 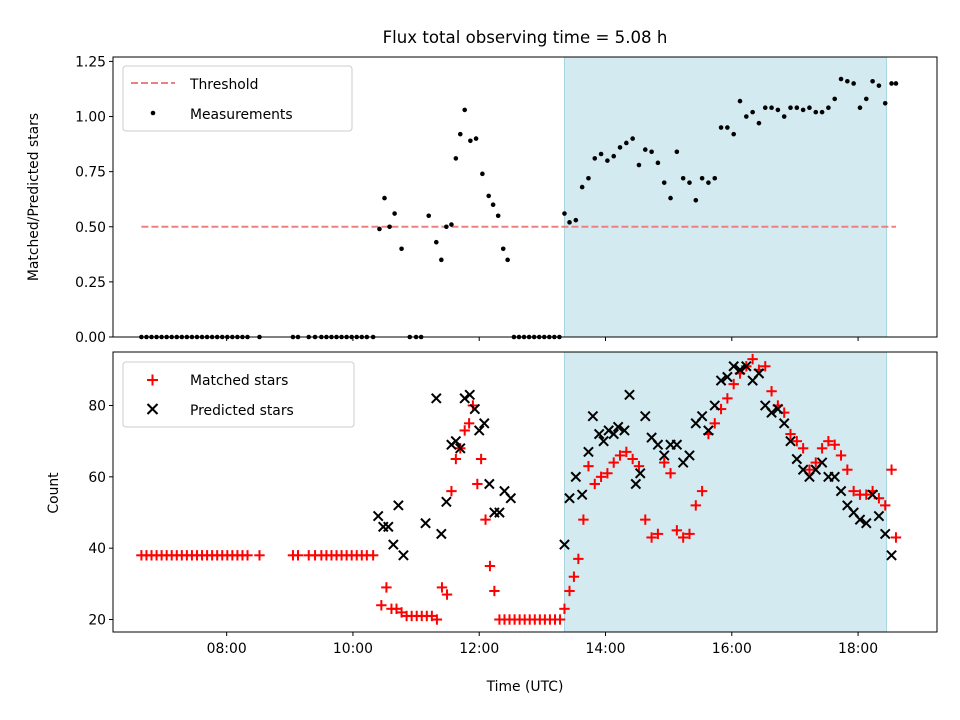 I want to click on y-tick-label: 0.50, so click(x=90, y=228).